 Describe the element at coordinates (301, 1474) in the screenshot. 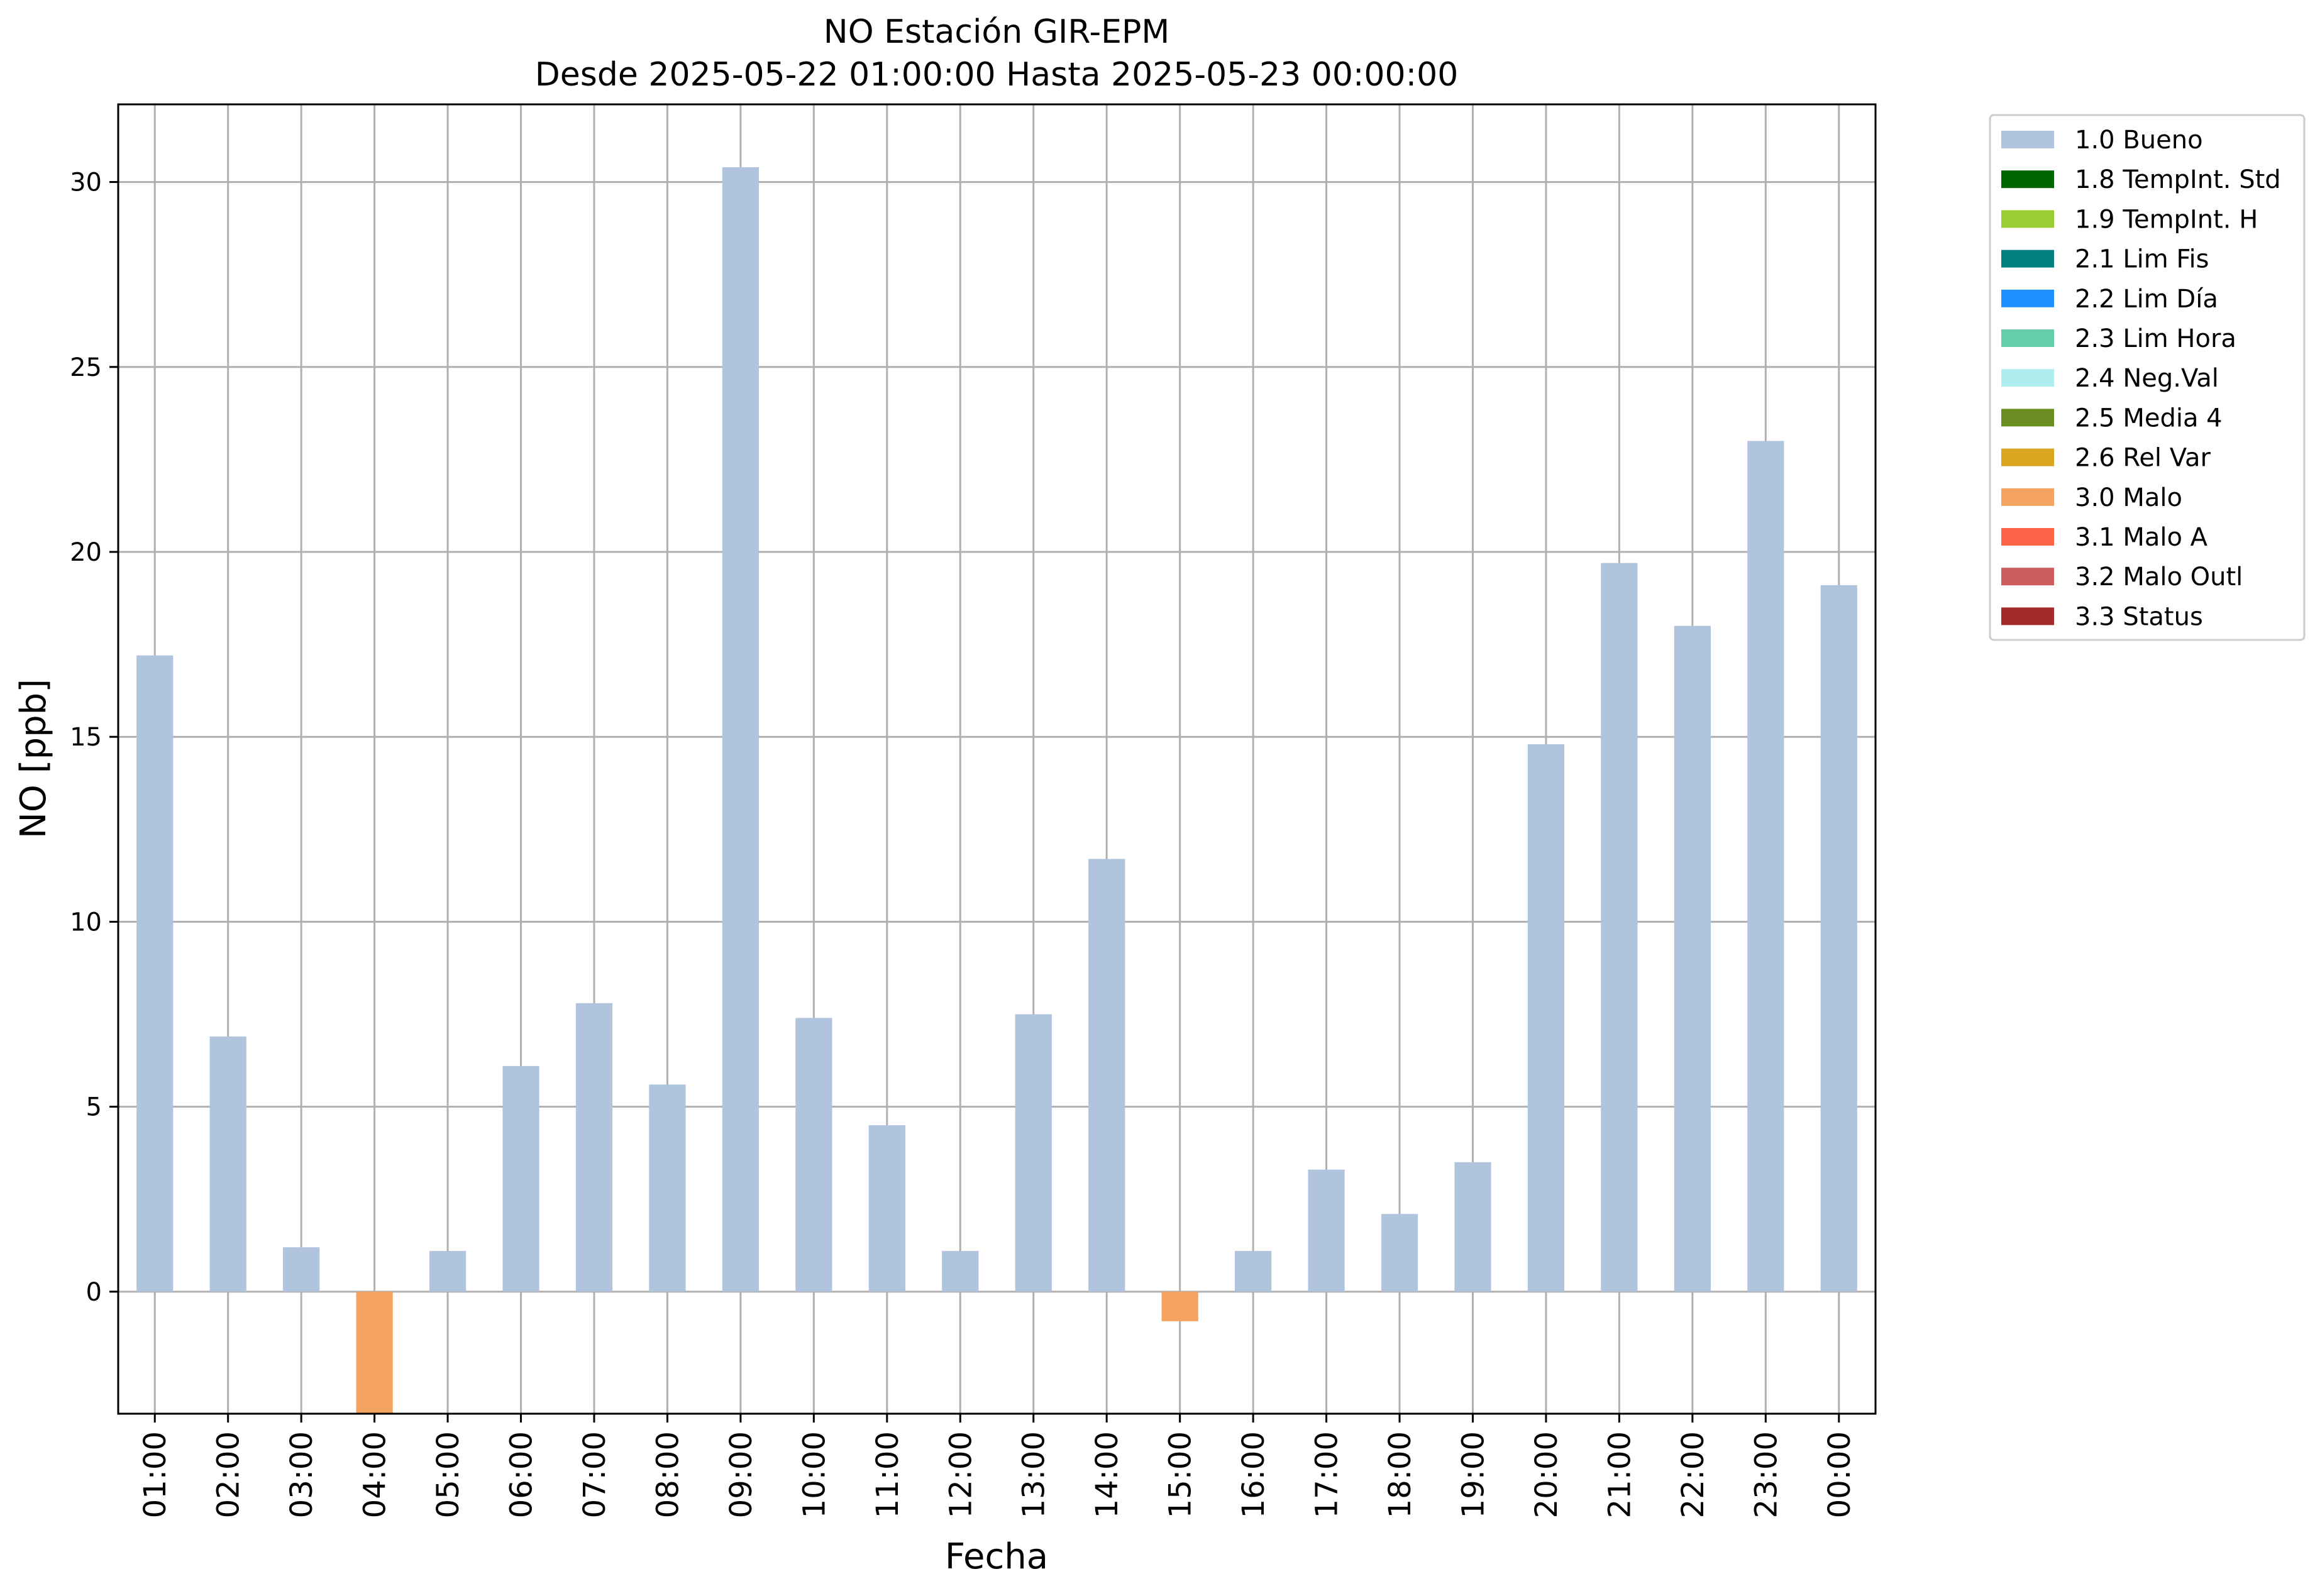

I see `x-tick-label: 03:00` at that location.